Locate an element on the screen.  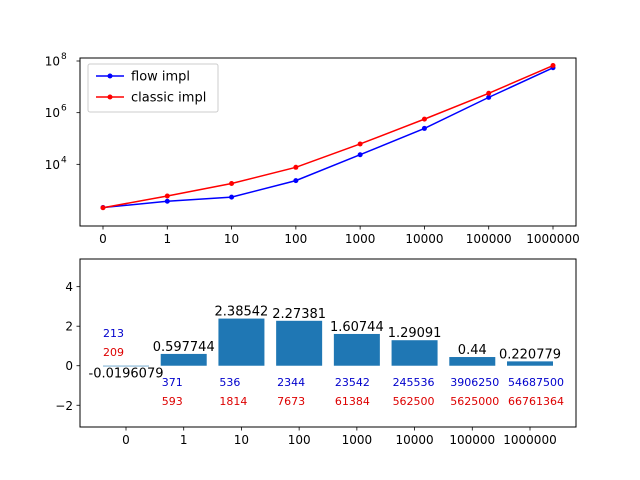
line-chart-x-ticks: 0 1 10 100 1000 10000 100000 1000000 is located at coordinates (339, 236).